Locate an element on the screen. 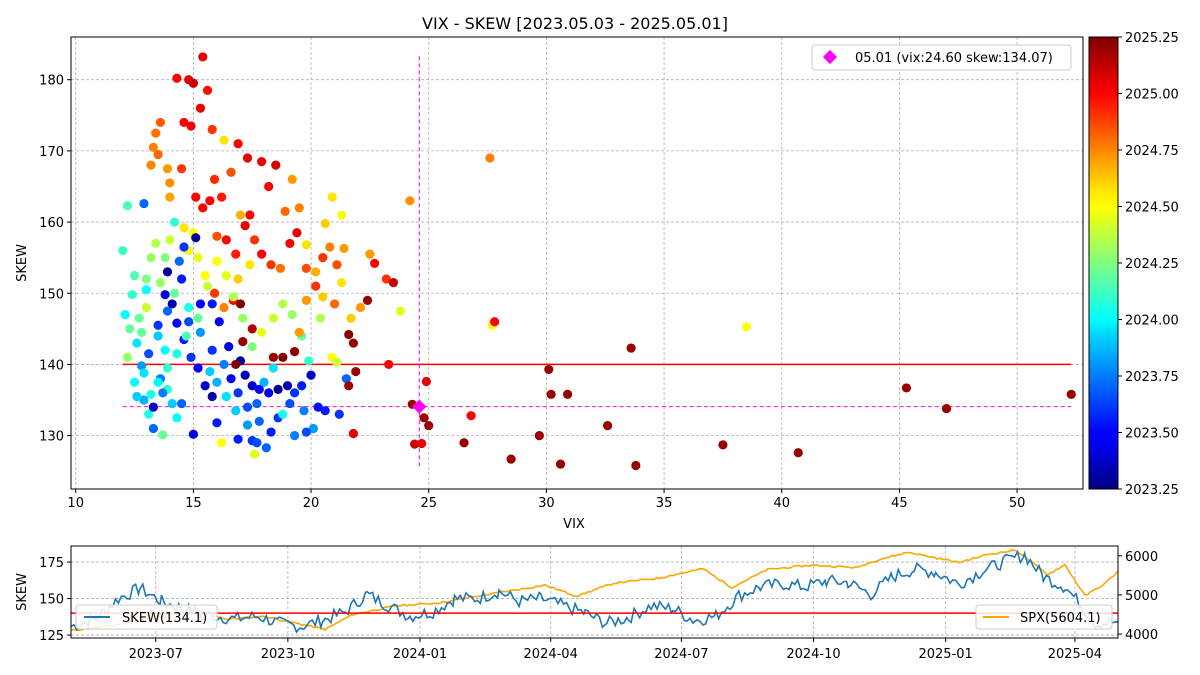  colorbar-tick-label: 2024.50 is located at coordinates (1152, 208).